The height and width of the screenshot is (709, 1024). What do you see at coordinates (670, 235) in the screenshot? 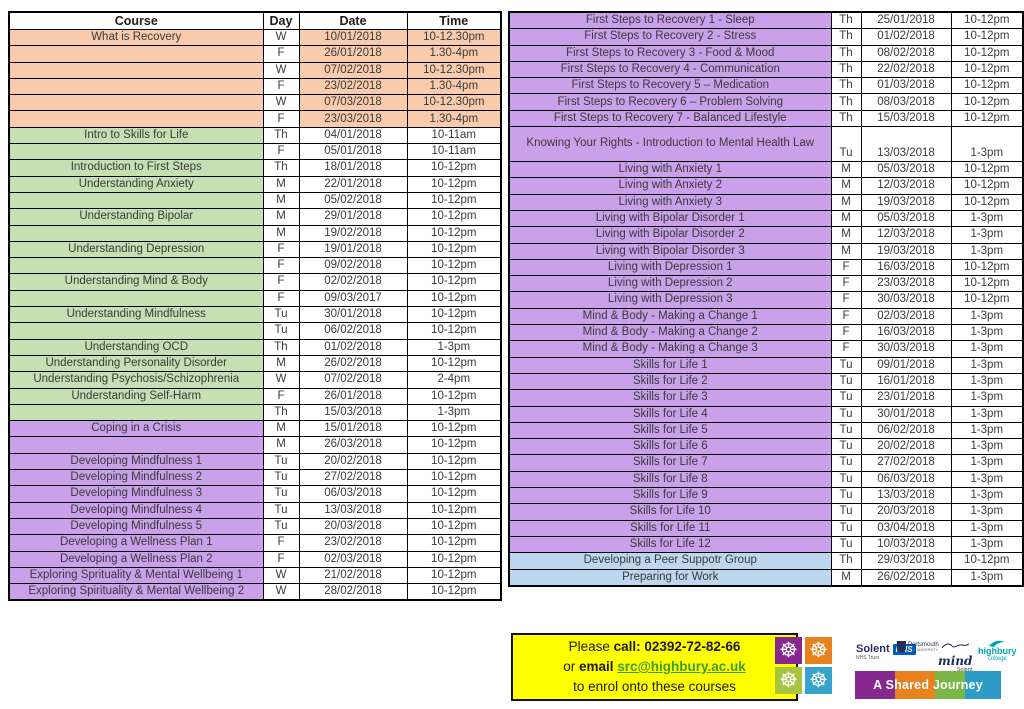
I see `course-cell: Living with Bipolar Disorder 2` at bounding box center [670, 235].